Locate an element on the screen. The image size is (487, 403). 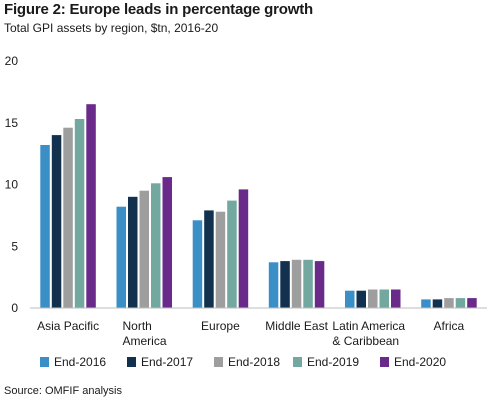
legend-item: End-2020 is located at coordinates (413, 362).